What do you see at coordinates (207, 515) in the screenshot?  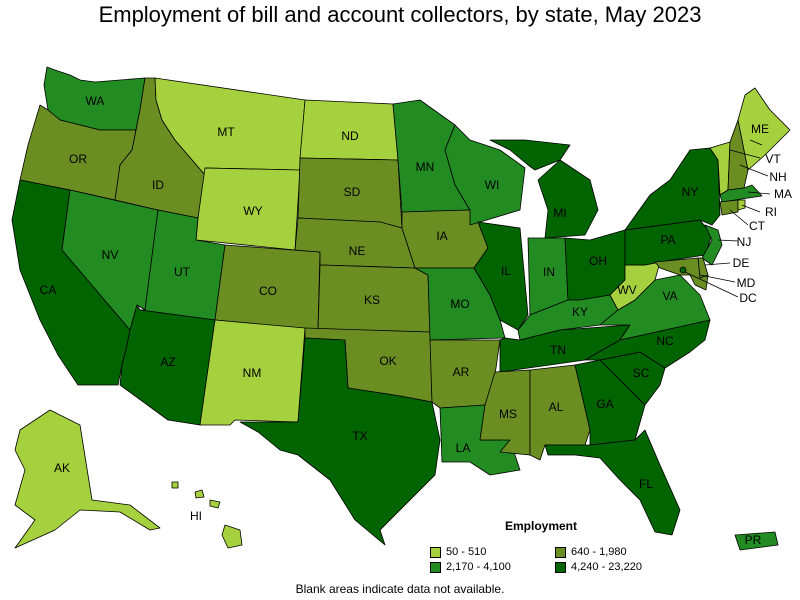 I see `state-HI` at bounding box center [207, 515].